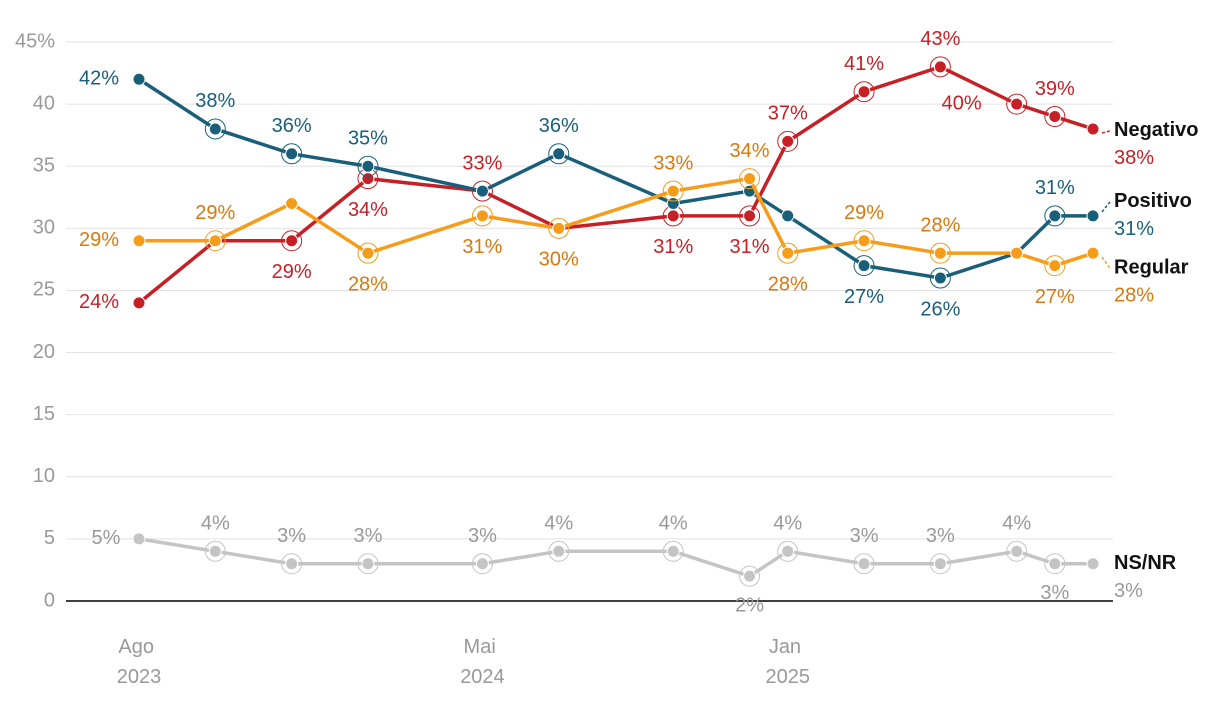 Image resolution: width=1220 pixels, height=702 pixels. I want to click on value-label: 37%, so click(788, 114).